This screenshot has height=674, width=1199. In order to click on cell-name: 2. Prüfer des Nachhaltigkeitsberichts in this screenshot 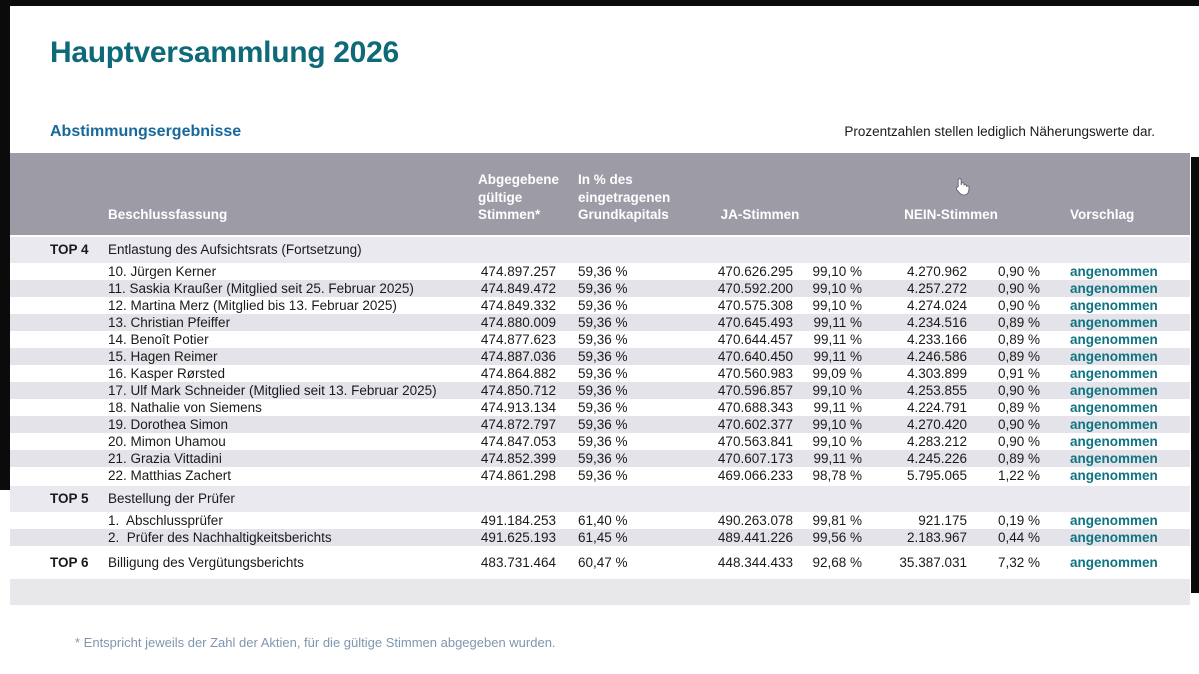, I will do `click(220, 537)`.